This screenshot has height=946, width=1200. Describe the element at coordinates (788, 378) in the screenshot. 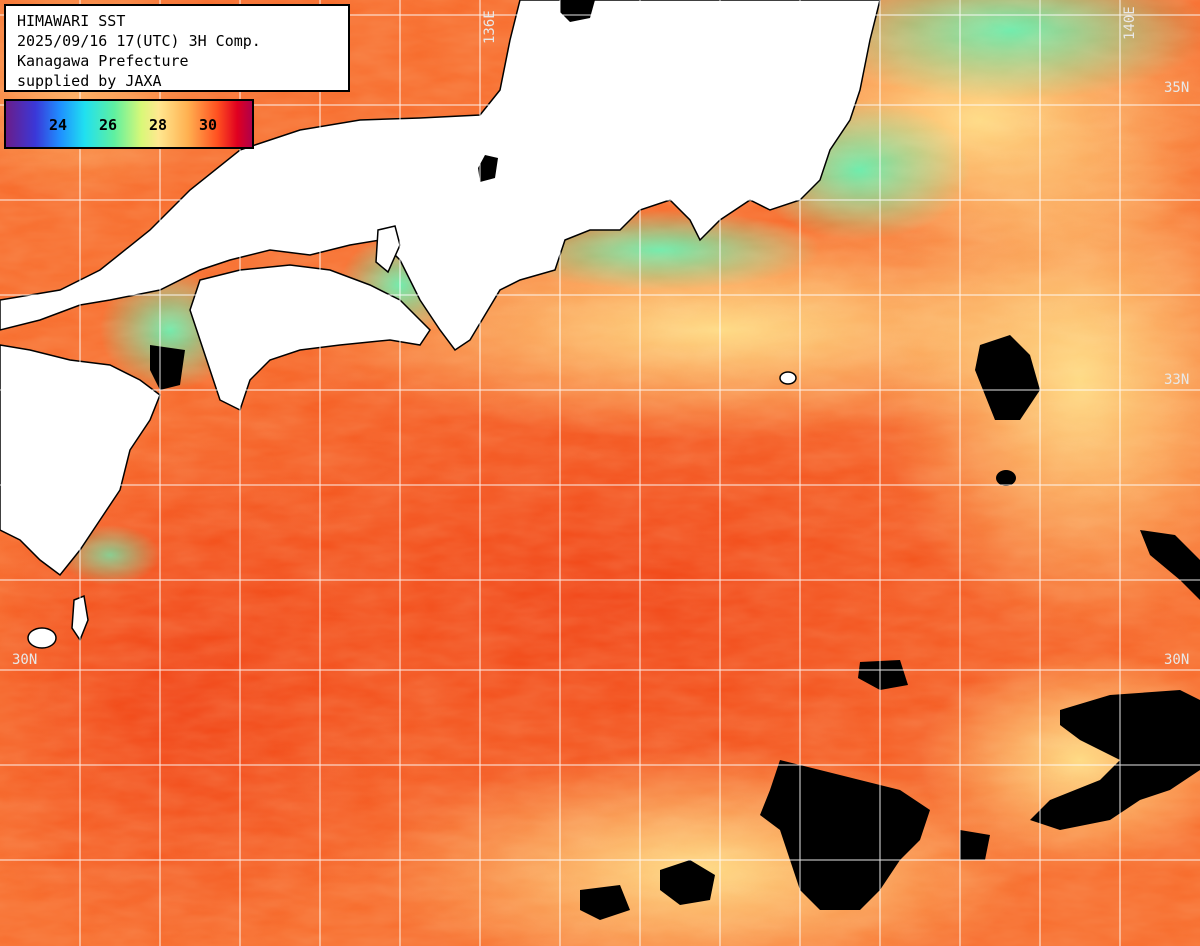

I see `hachijojima` at that location.